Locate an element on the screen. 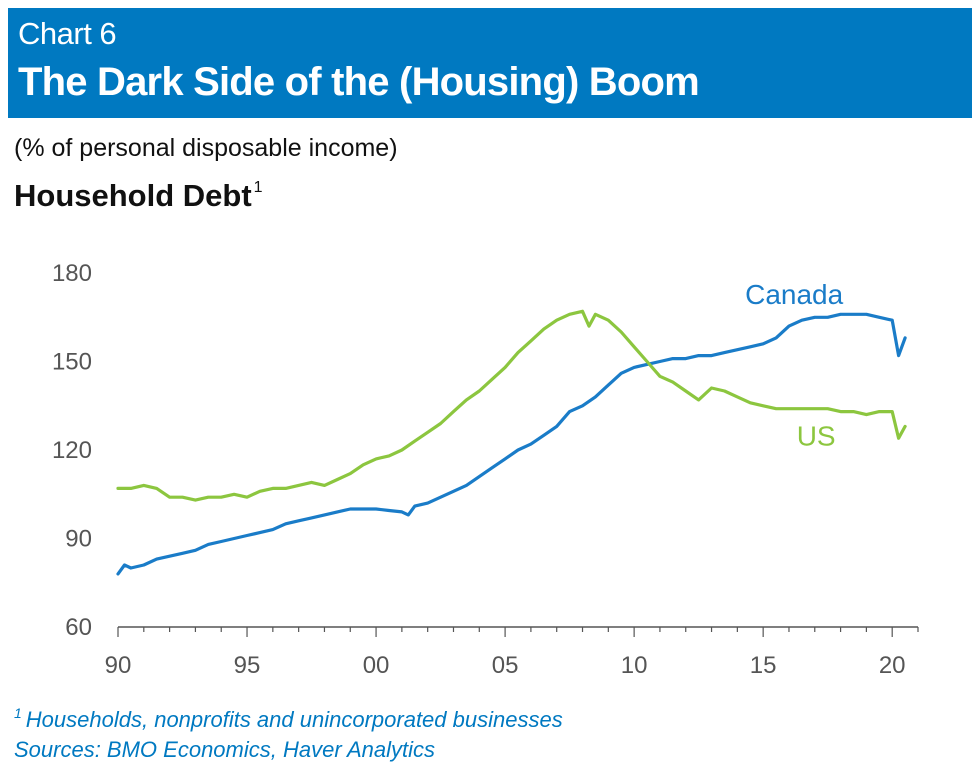 The image size is (980, 779). series-title-footnote-mark: 1 is located at coordinates (258, 187).